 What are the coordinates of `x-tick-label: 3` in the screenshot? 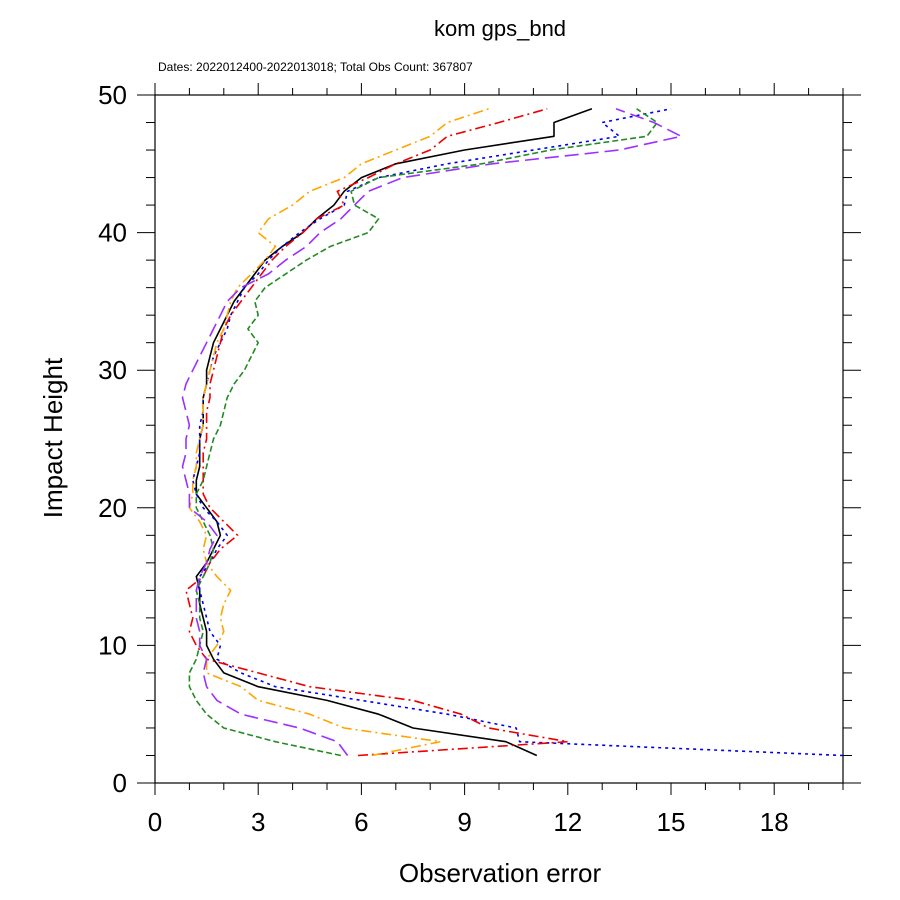 It's located at (258, 822).